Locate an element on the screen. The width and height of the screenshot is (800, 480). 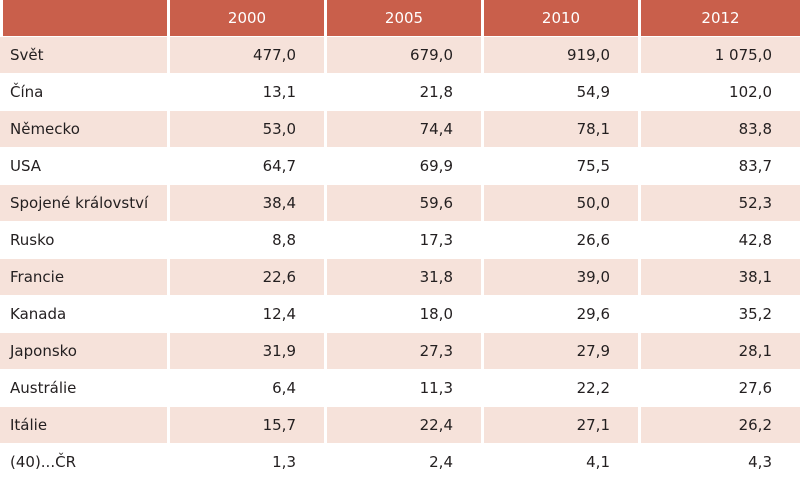
row-label: Japonsko is located at coordinates (85, 350).